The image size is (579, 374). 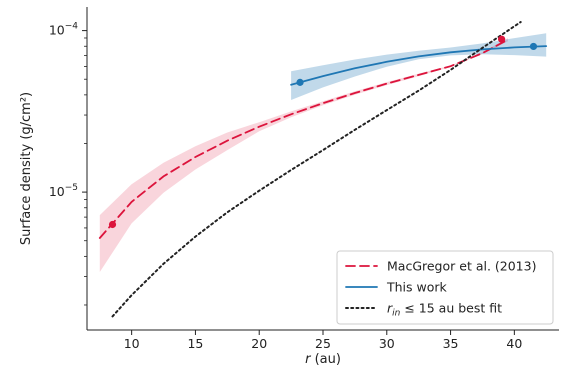 I want to click on legend-label-0: MacGregor et al. (2013), so click(x=461, y=266).